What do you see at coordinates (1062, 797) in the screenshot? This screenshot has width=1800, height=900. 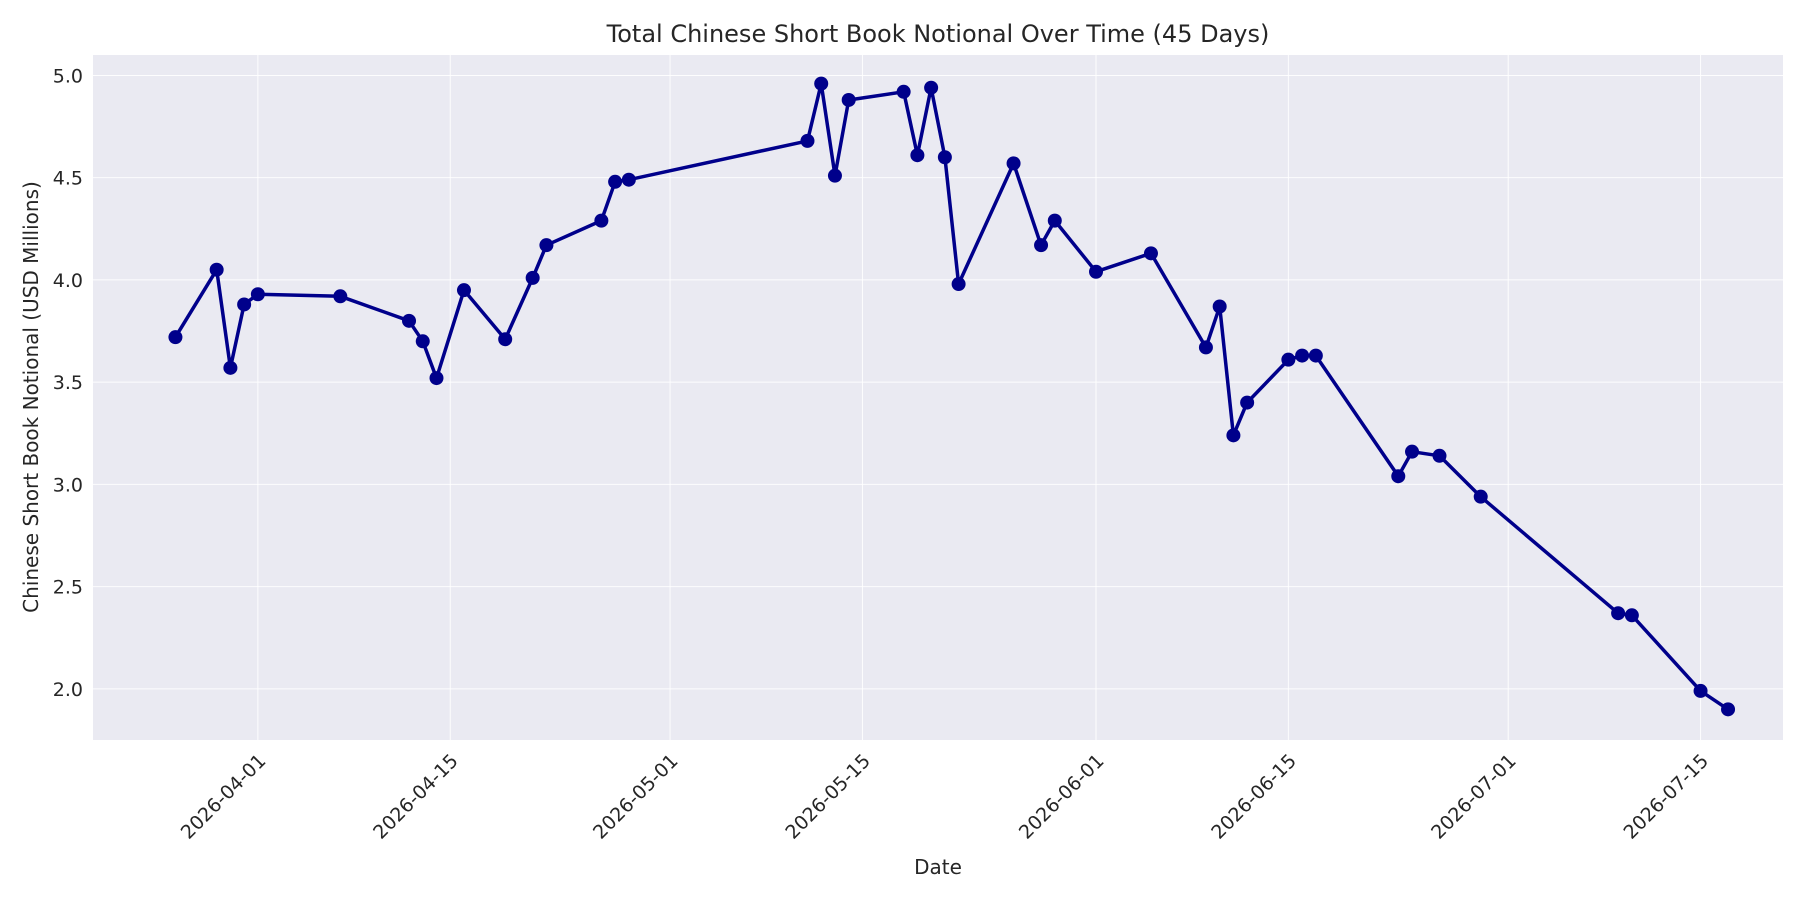 I see `x-tick-label: 2026-06-01` at bounding box center [1062, 797].